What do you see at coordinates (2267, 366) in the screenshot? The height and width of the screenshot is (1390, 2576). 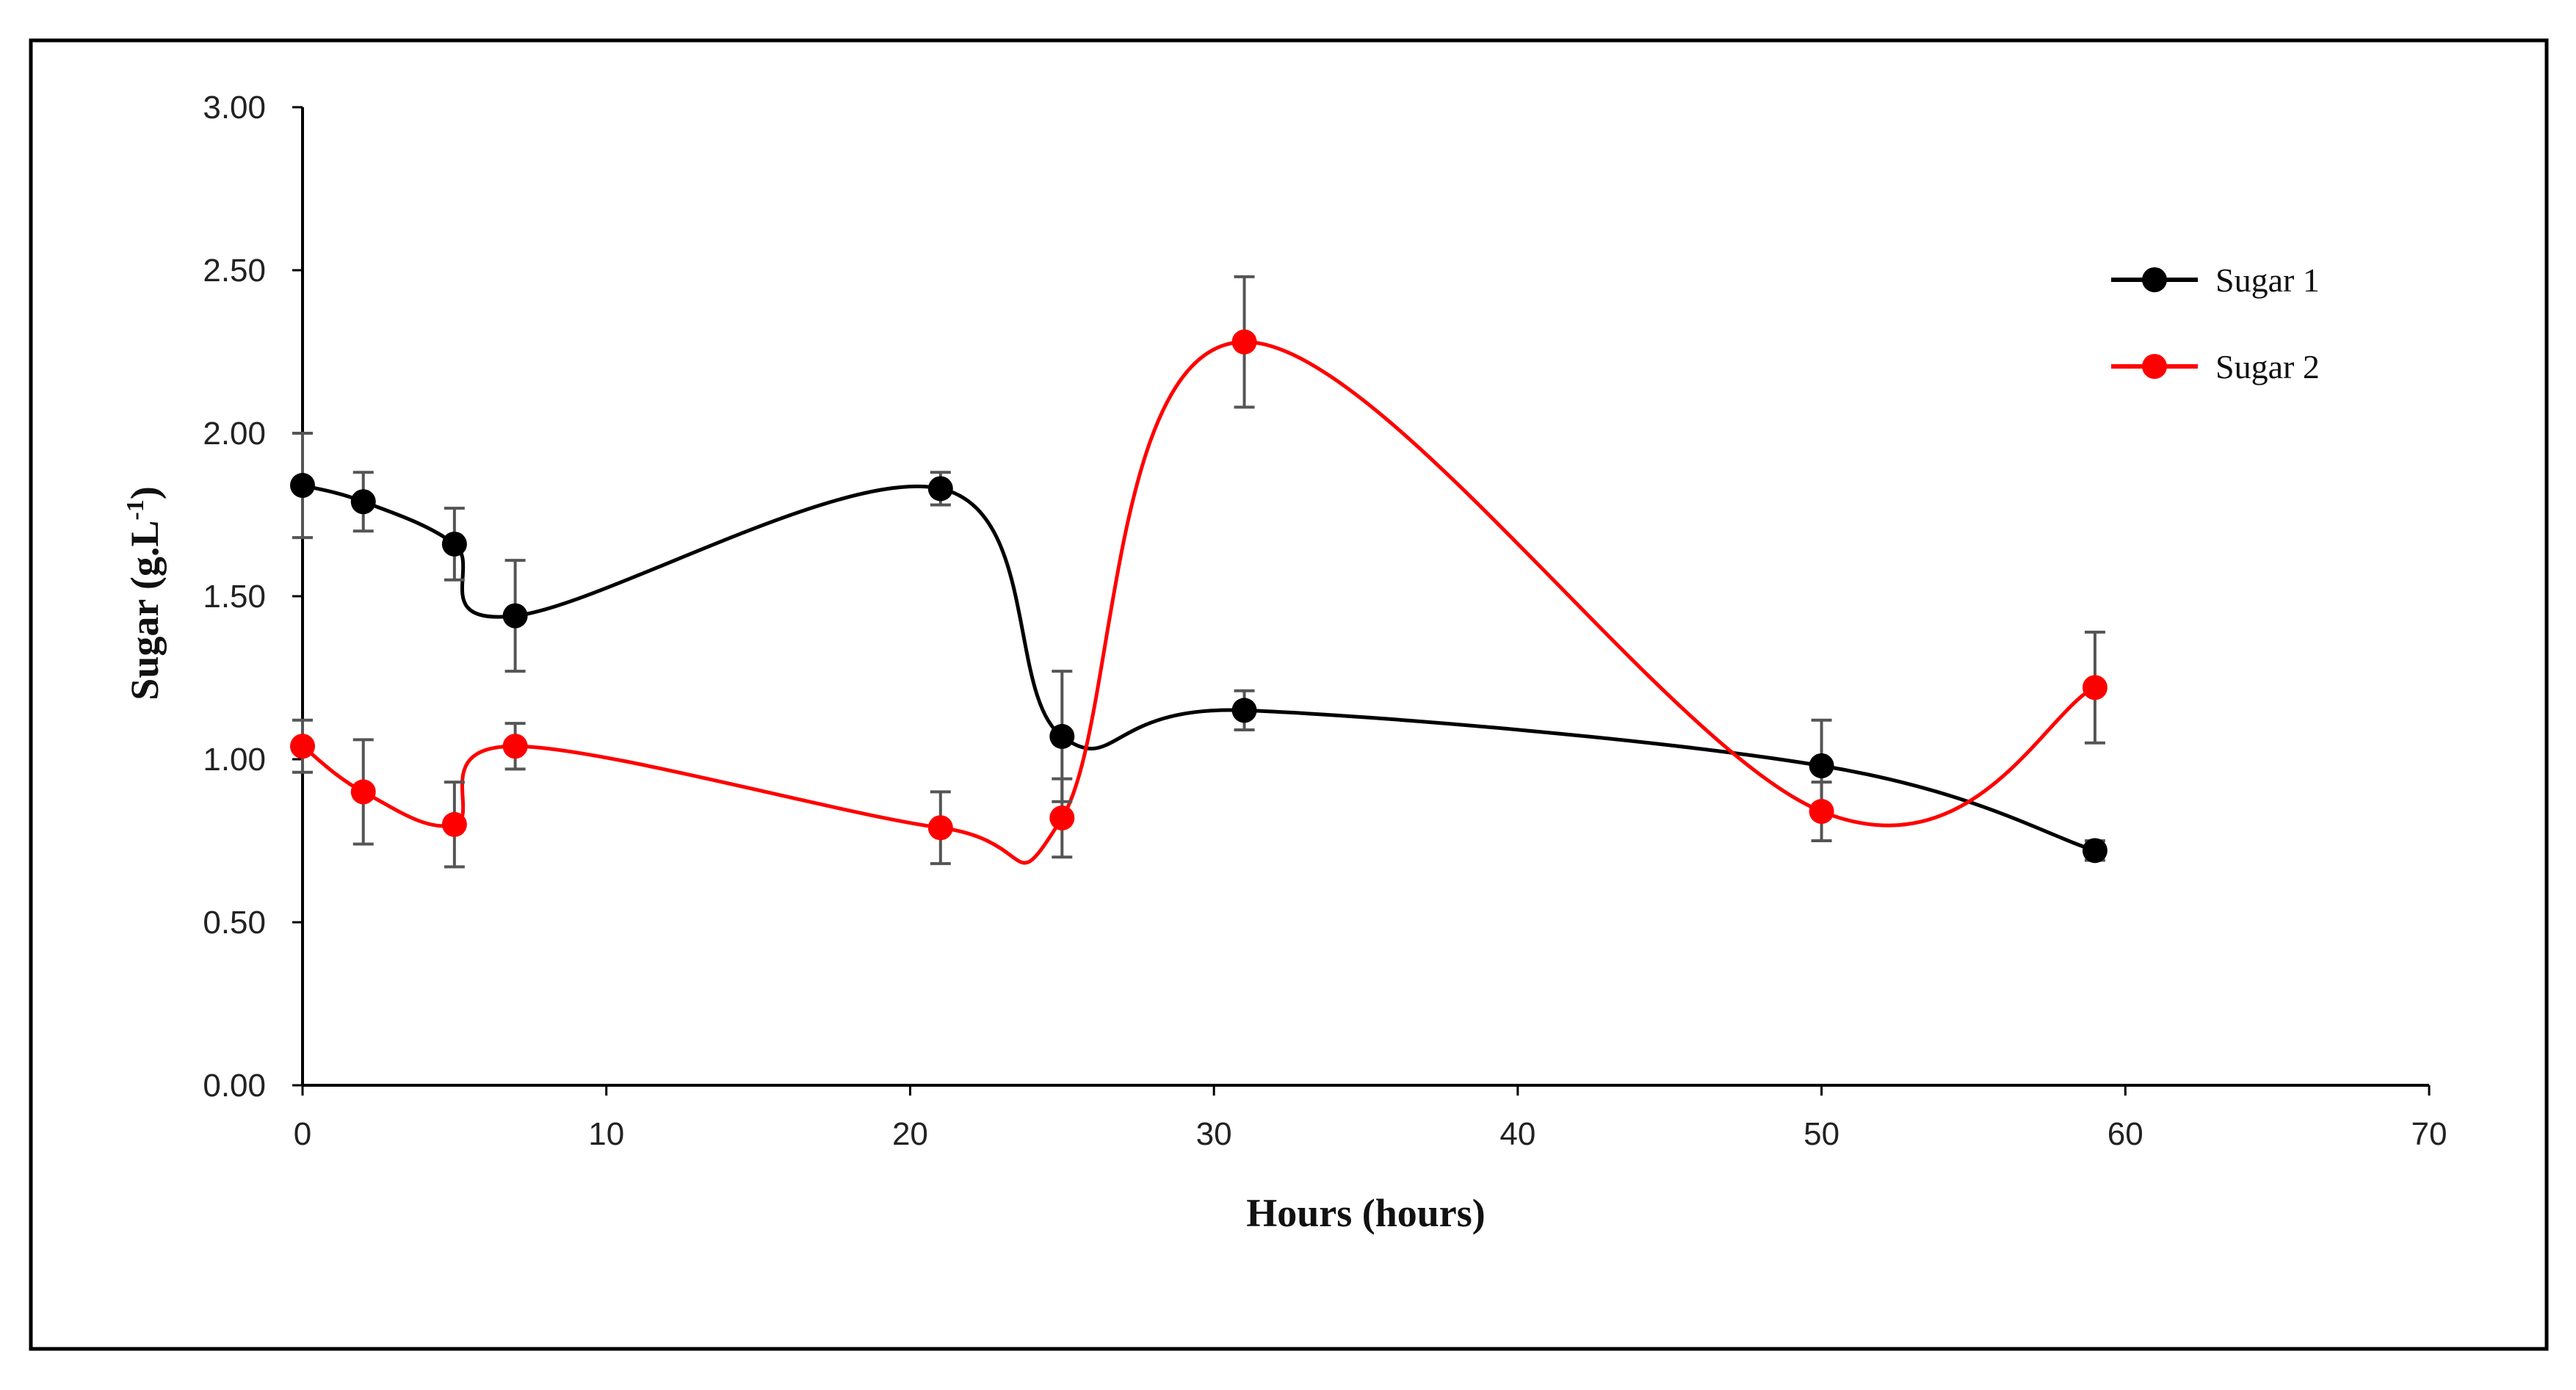 I see `legend-label-sugar-2: Sugar 2` at bounding box center [2267, 366].